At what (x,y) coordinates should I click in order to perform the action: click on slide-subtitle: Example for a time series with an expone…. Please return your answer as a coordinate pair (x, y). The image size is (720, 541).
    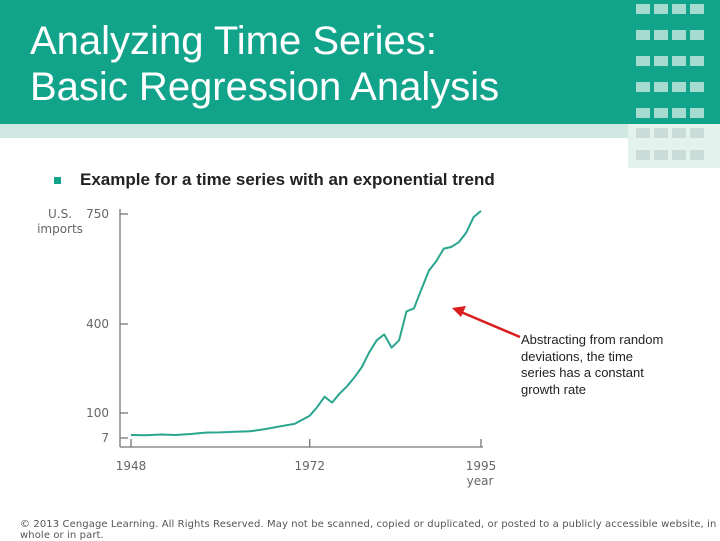
    Looking at the image, I should click on (287, 179).